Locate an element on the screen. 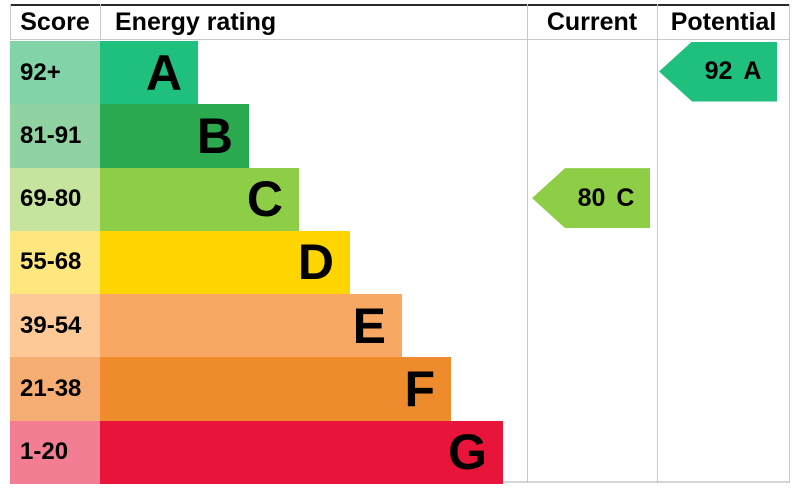 The image size is (800, 495). grid-line-left is located at coordinates (10, 22).